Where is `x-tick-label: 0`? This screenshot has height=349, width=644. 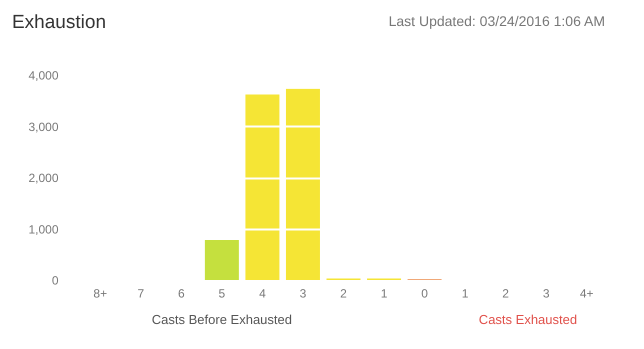 x-tick-label: 0 is located at coordinates (424, 293).